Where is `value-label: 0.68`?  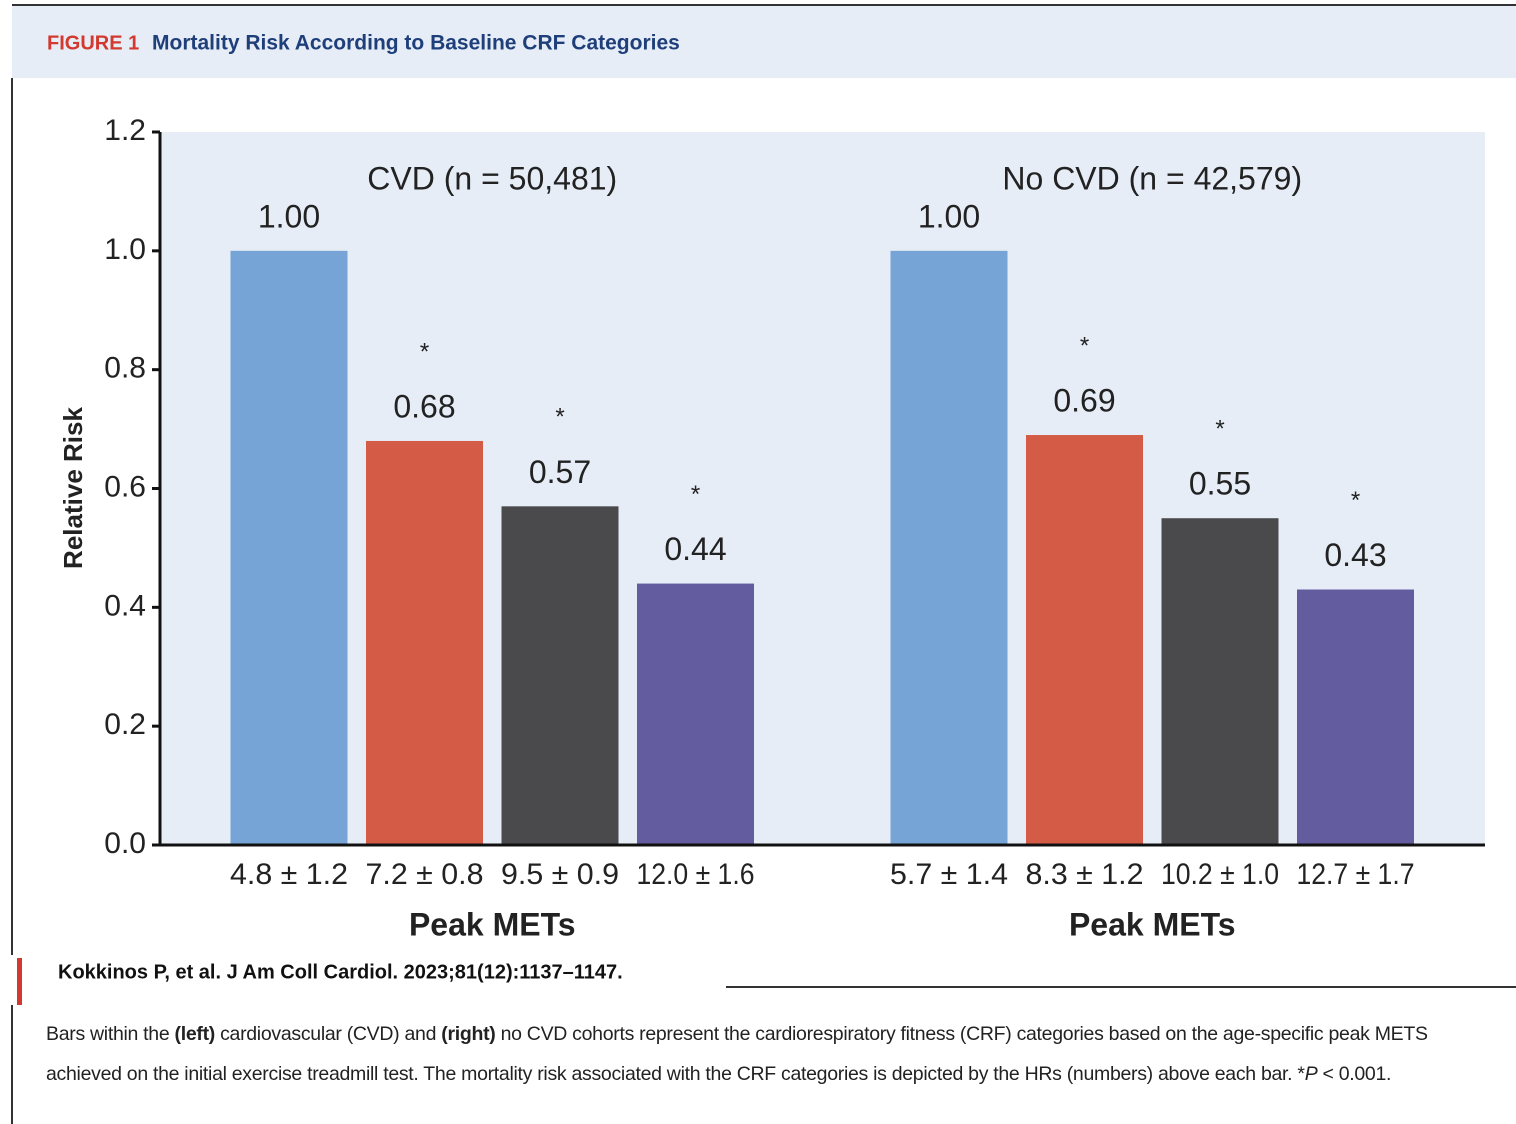 value-label: 0.68 is located at coordinates (424, 406).